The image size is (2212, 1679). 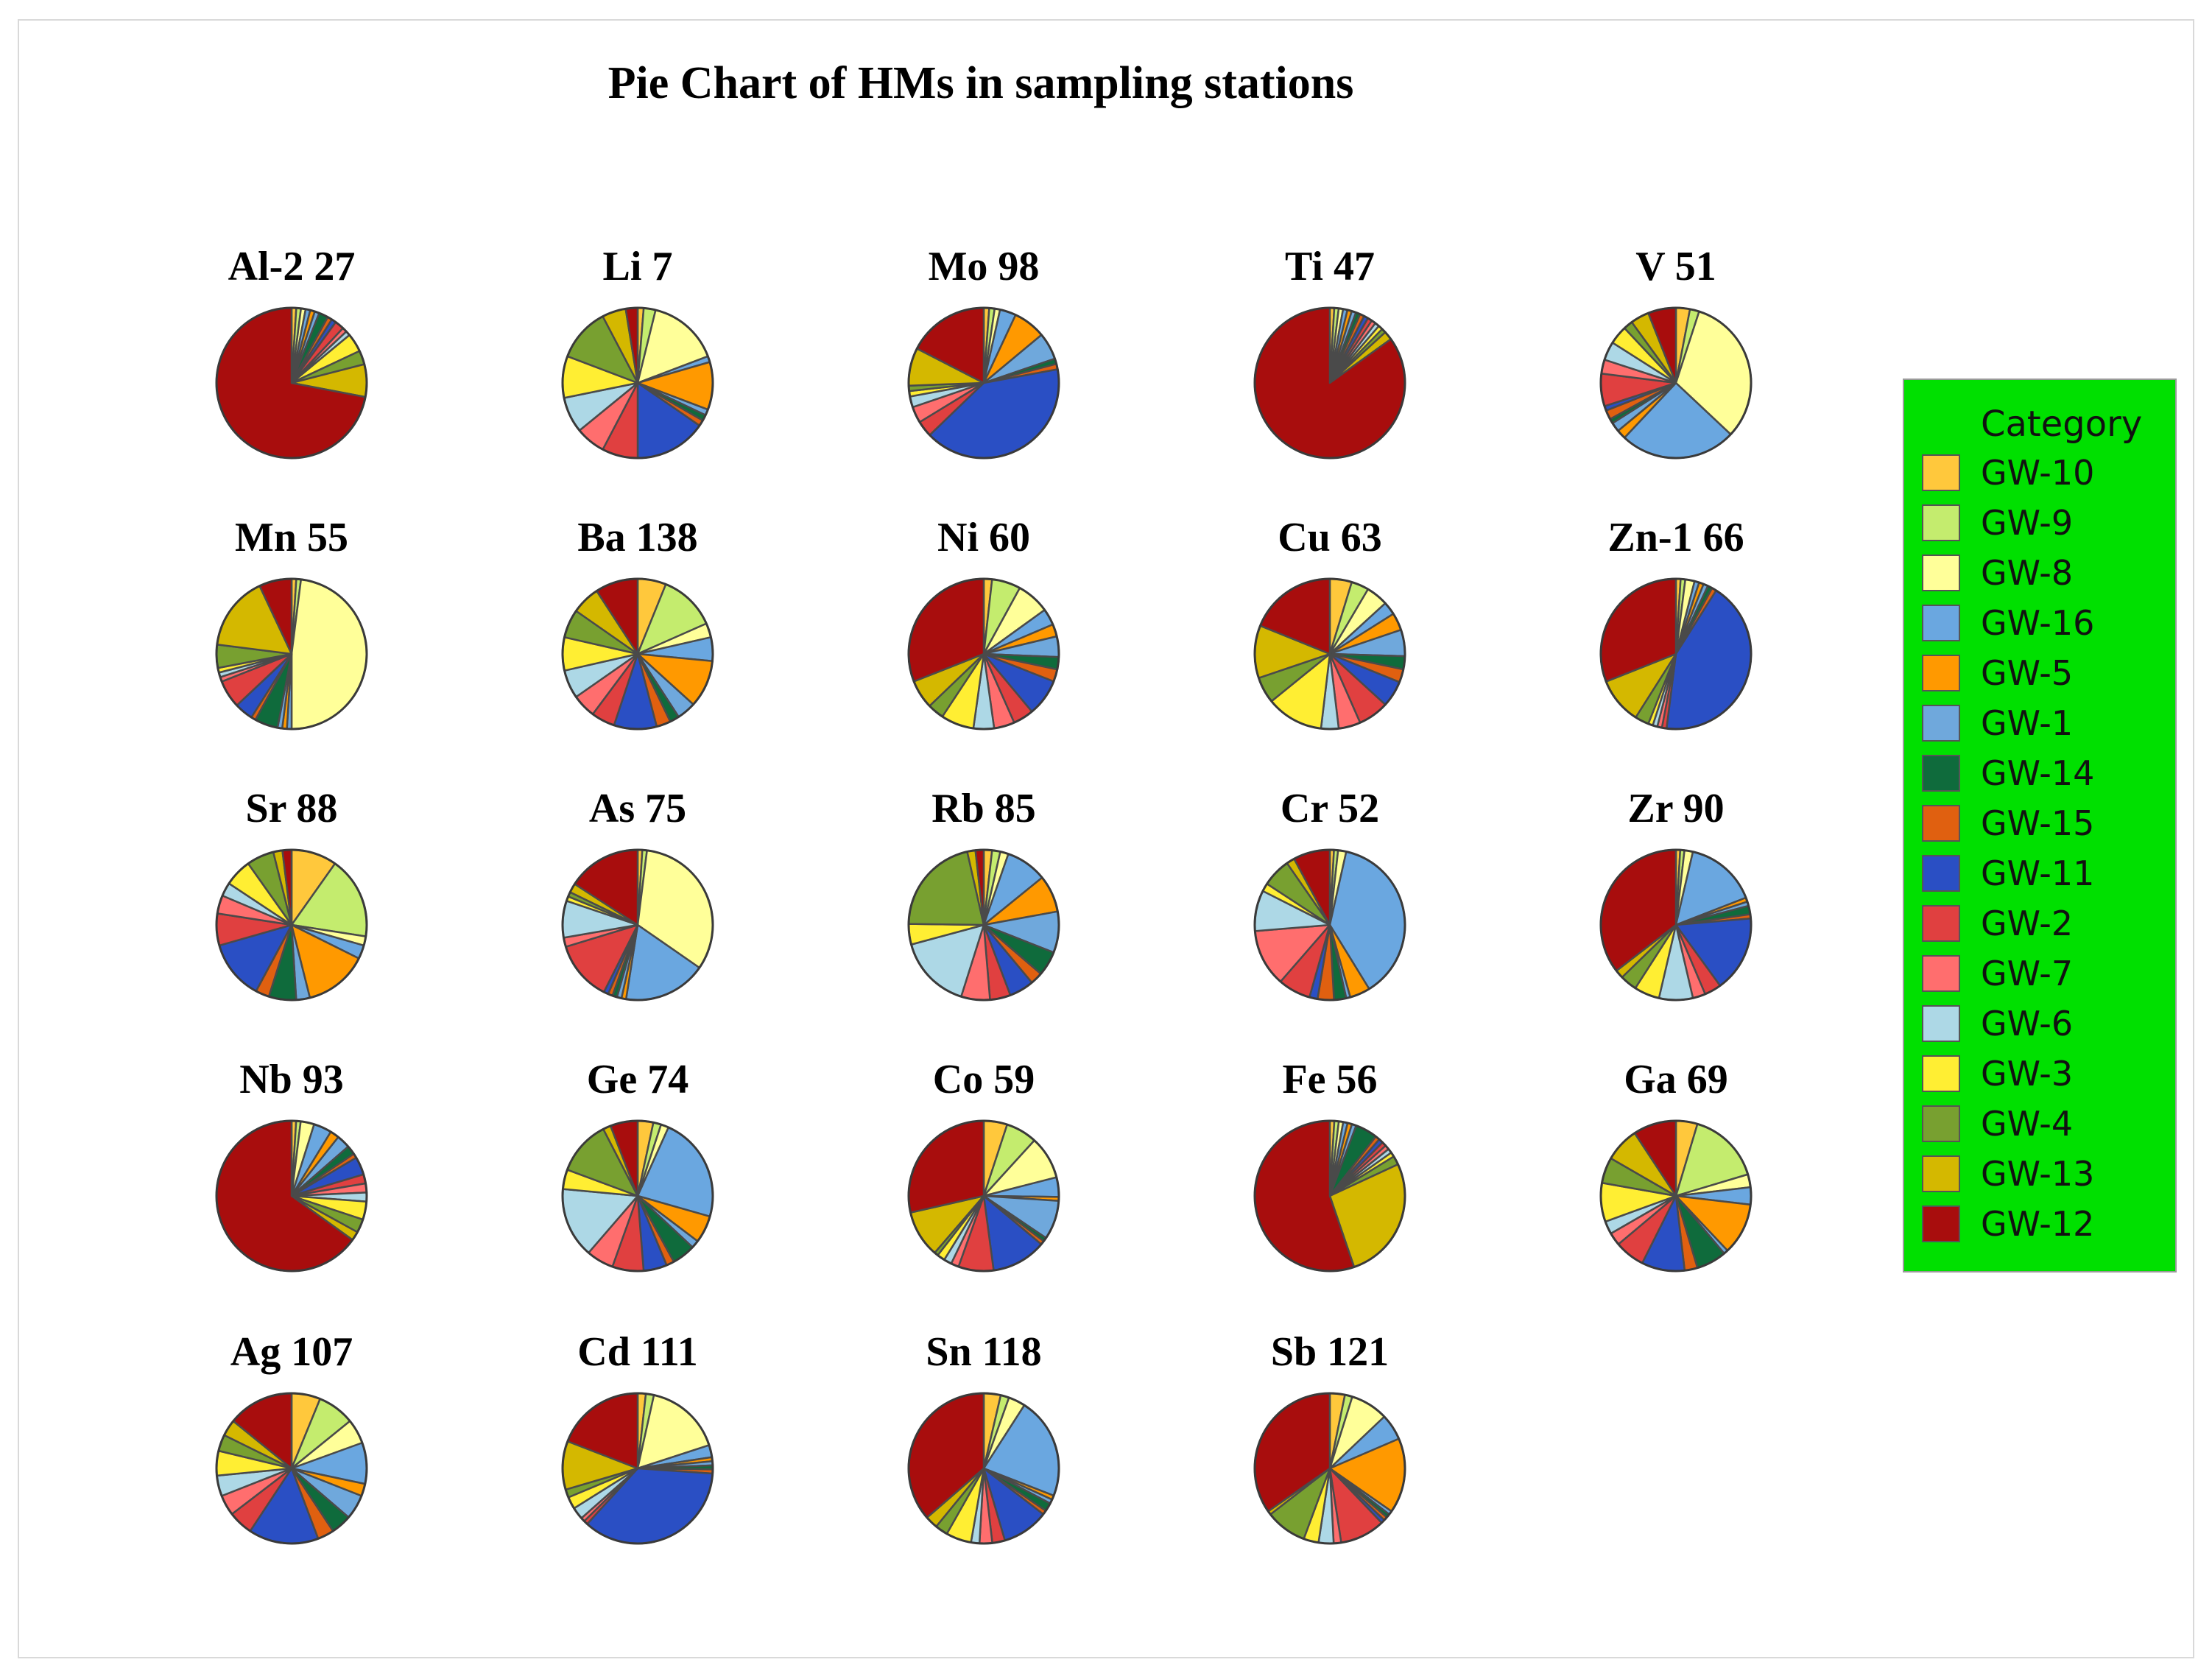 I want to click on pie-chart: Al-2 27, so click(x=291, y=352).